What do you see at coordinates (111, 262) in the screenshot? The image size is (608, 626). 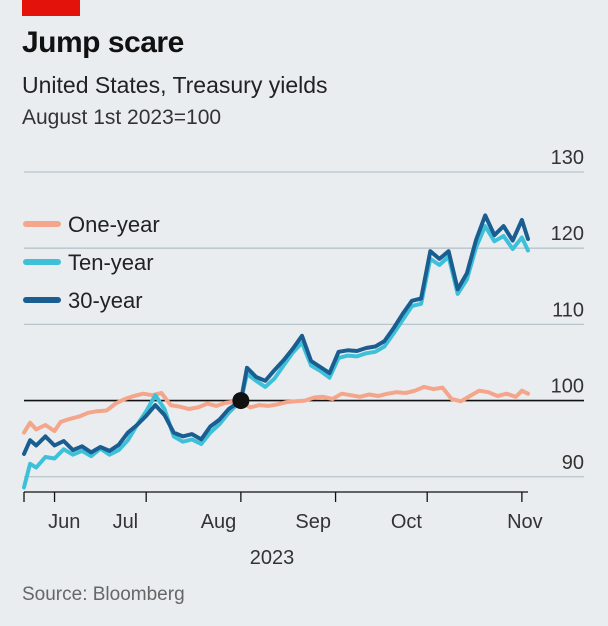 I see `legend-label-ten-year: Ten-year` at bounding box center [111, 262].